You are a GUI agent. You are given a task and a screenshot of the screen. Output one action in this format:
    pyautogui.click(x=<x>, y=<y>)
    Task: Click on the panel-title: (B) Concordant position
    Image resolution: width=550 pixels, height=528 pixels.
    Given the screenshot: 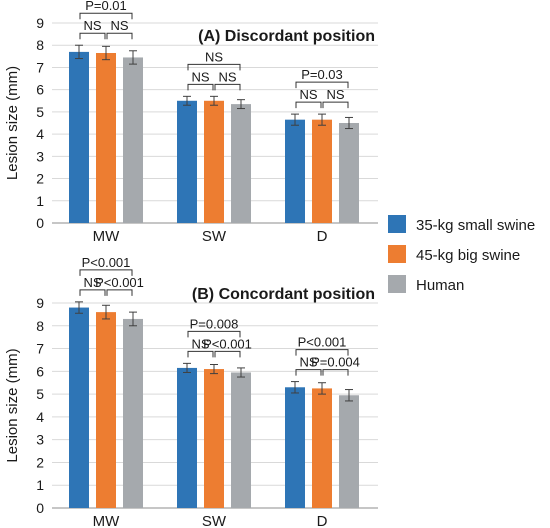 What is the action you would take?
    pyautogui.click(x=283, y=294)
    